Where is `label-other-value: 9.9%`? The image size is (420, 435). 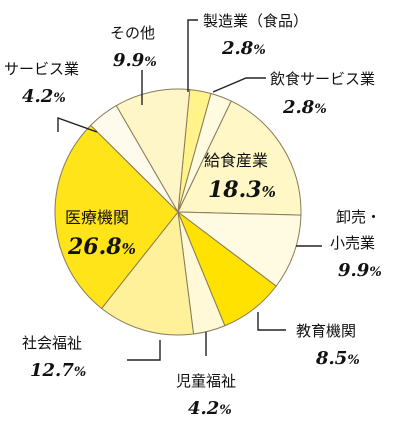 label-other-value: 9.9% is located at coordinates (135, 60).